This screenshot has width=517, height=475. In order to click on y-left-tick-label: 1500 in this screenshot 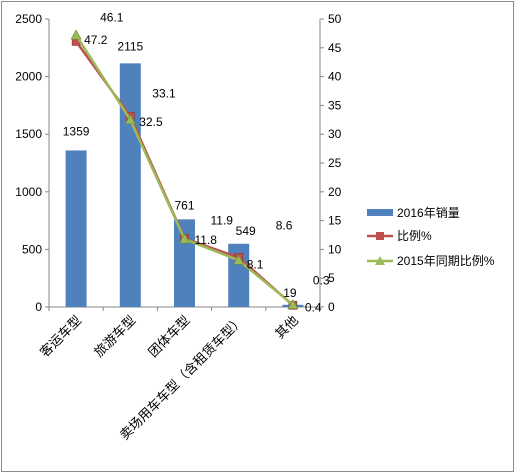, I will do `click(28, 134)`.